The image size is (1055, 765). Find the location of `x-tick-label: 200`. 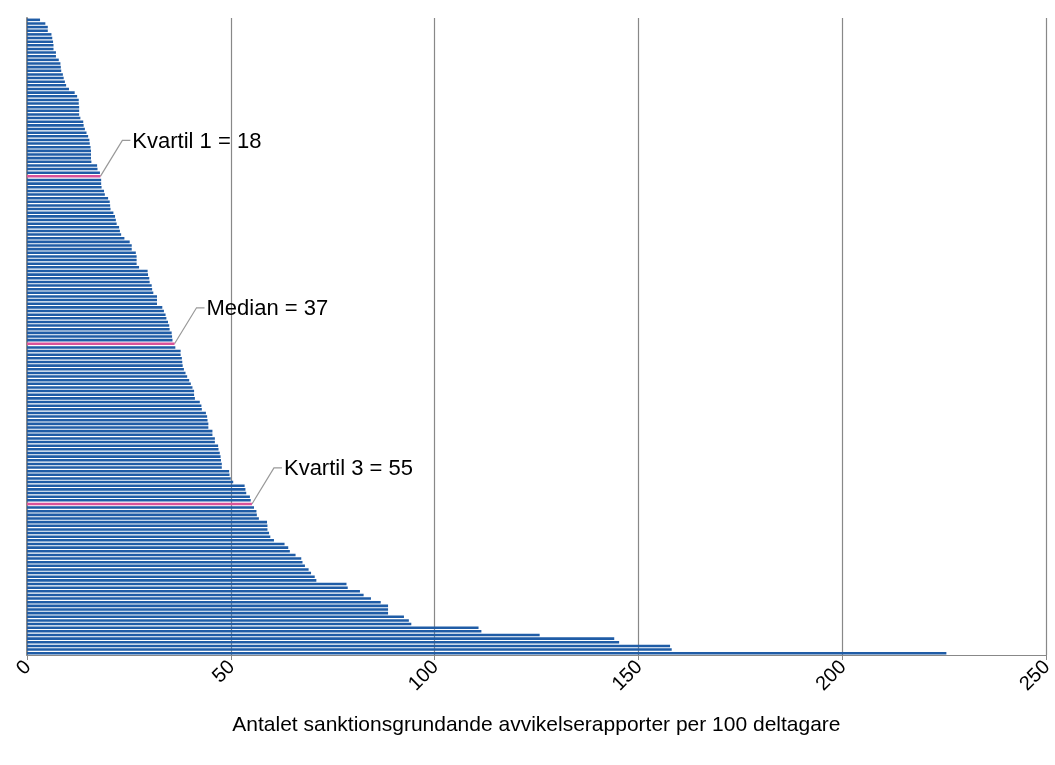

x-tick-label: 200 is located at coordinates (830, 675).